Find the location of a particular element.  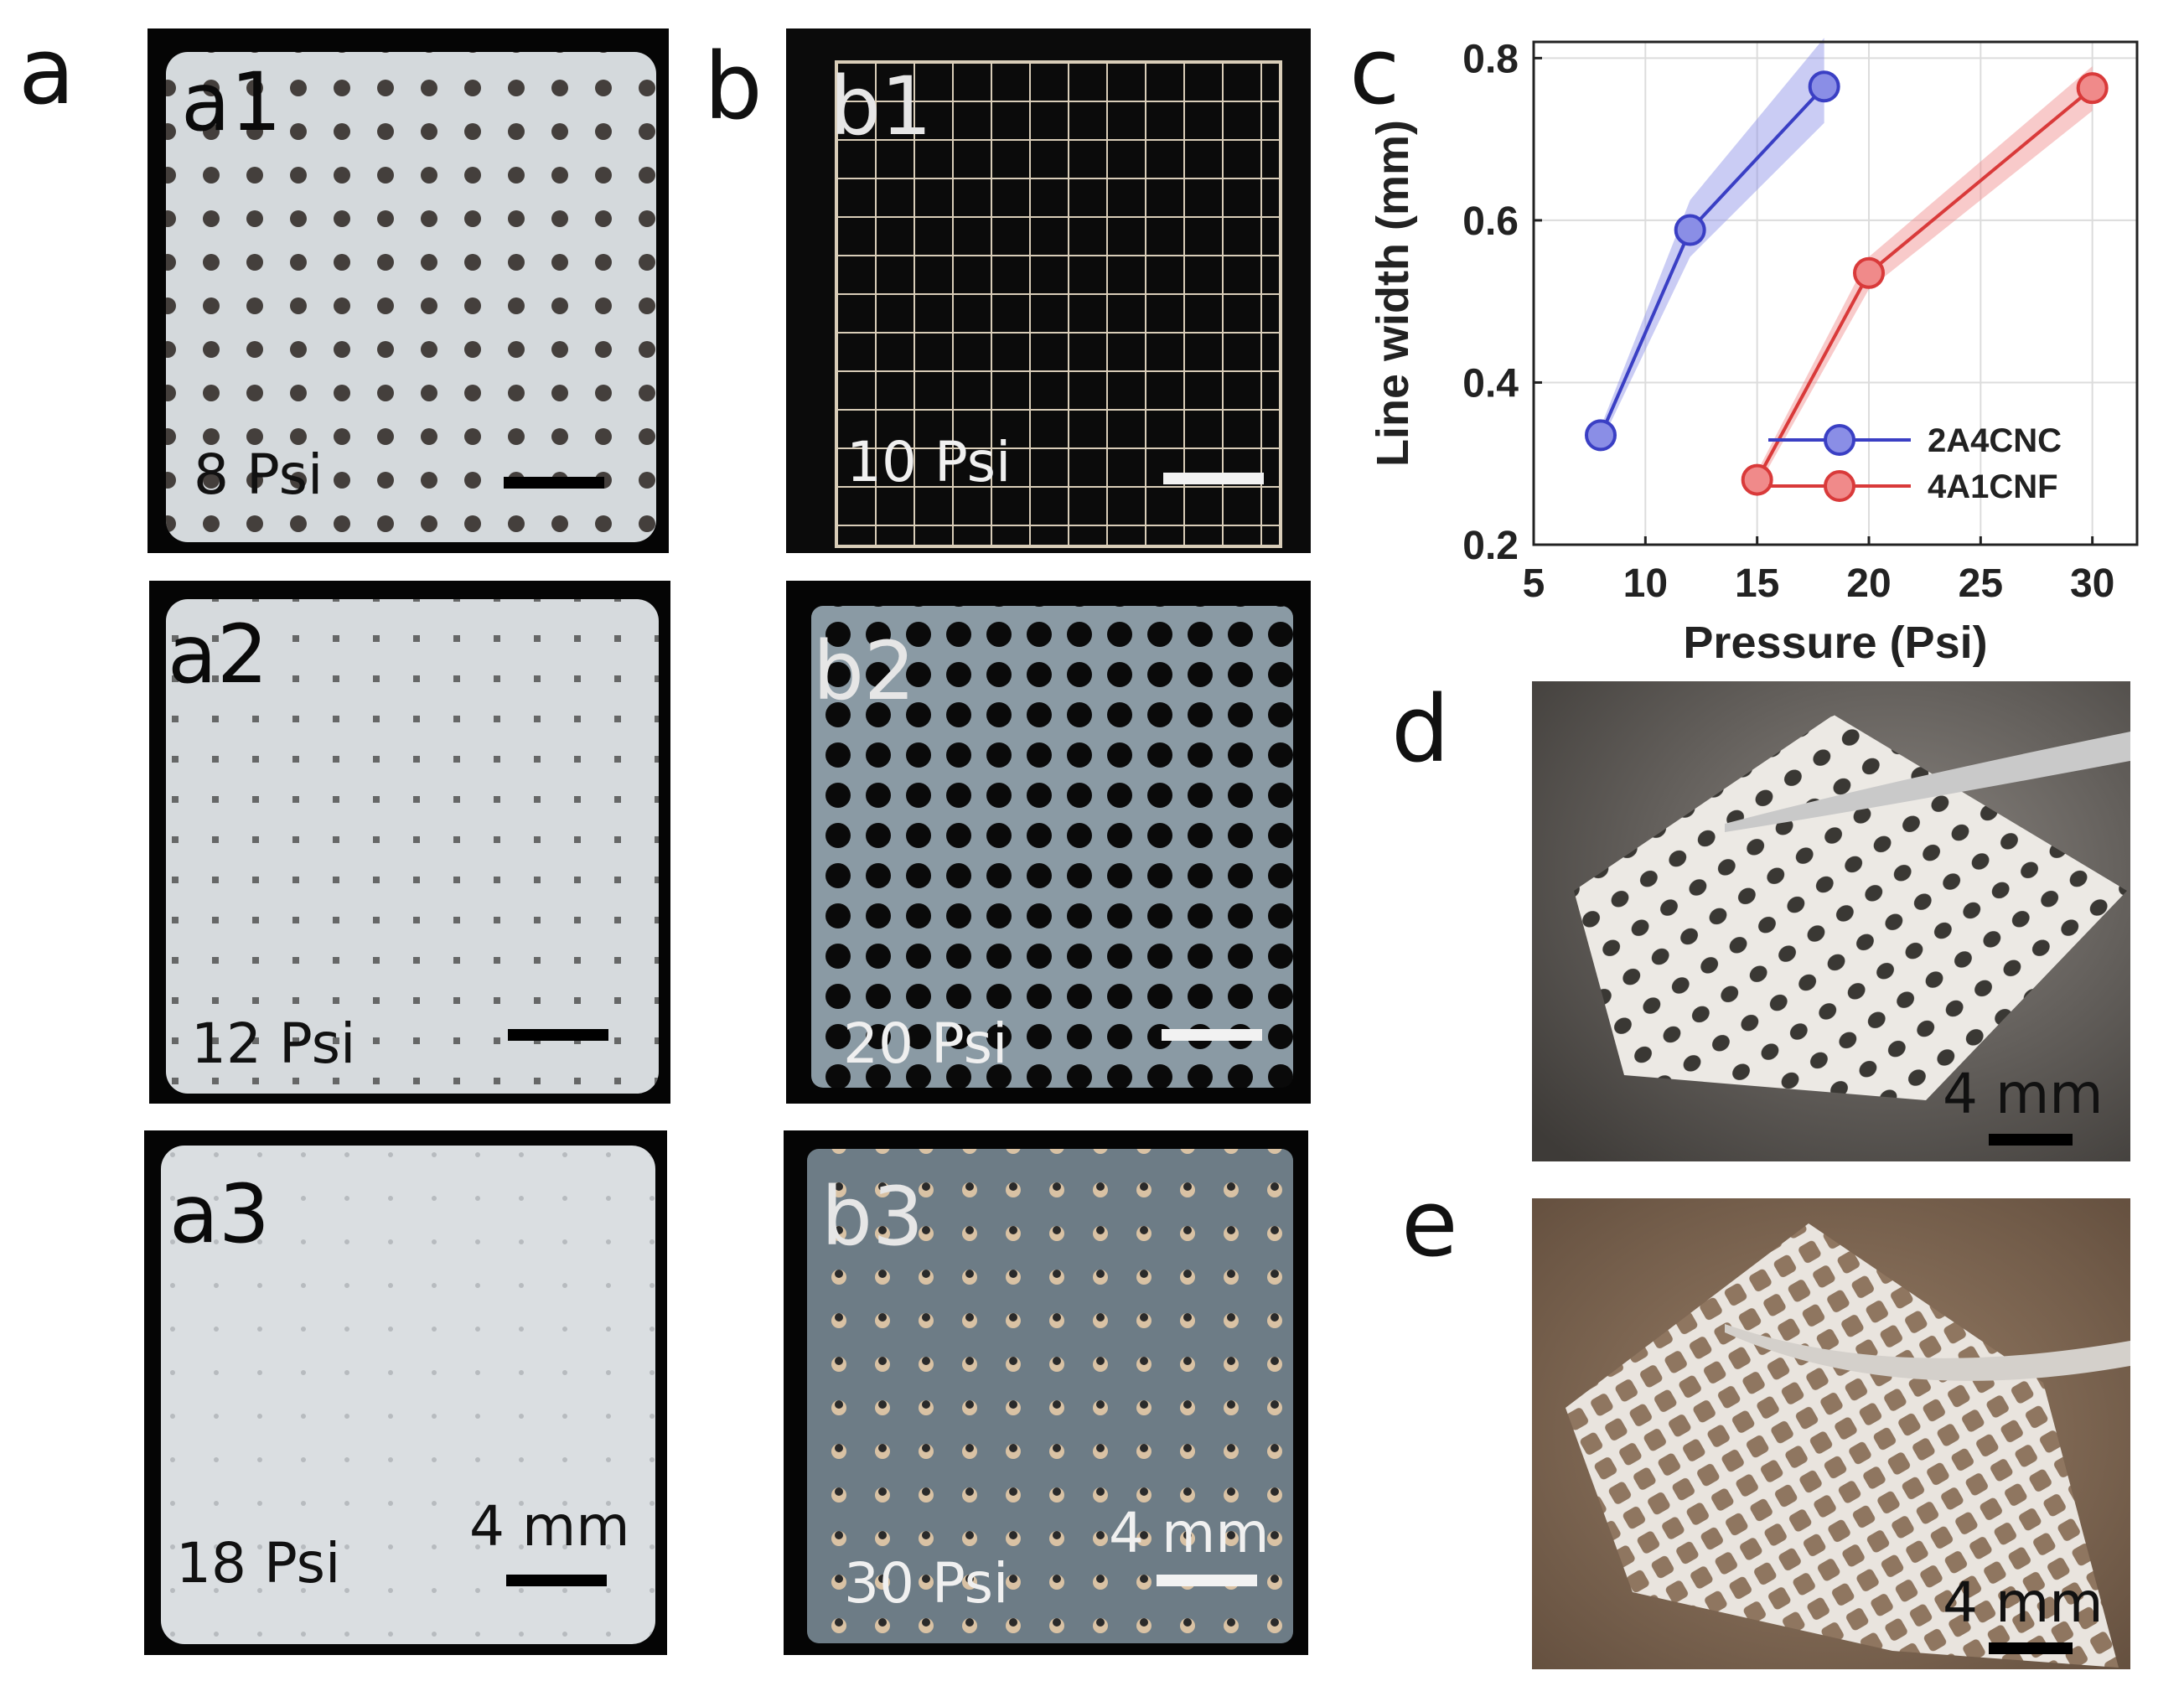

pressure-label-b2: 20 Psi is located at coordinates (925, 1043).